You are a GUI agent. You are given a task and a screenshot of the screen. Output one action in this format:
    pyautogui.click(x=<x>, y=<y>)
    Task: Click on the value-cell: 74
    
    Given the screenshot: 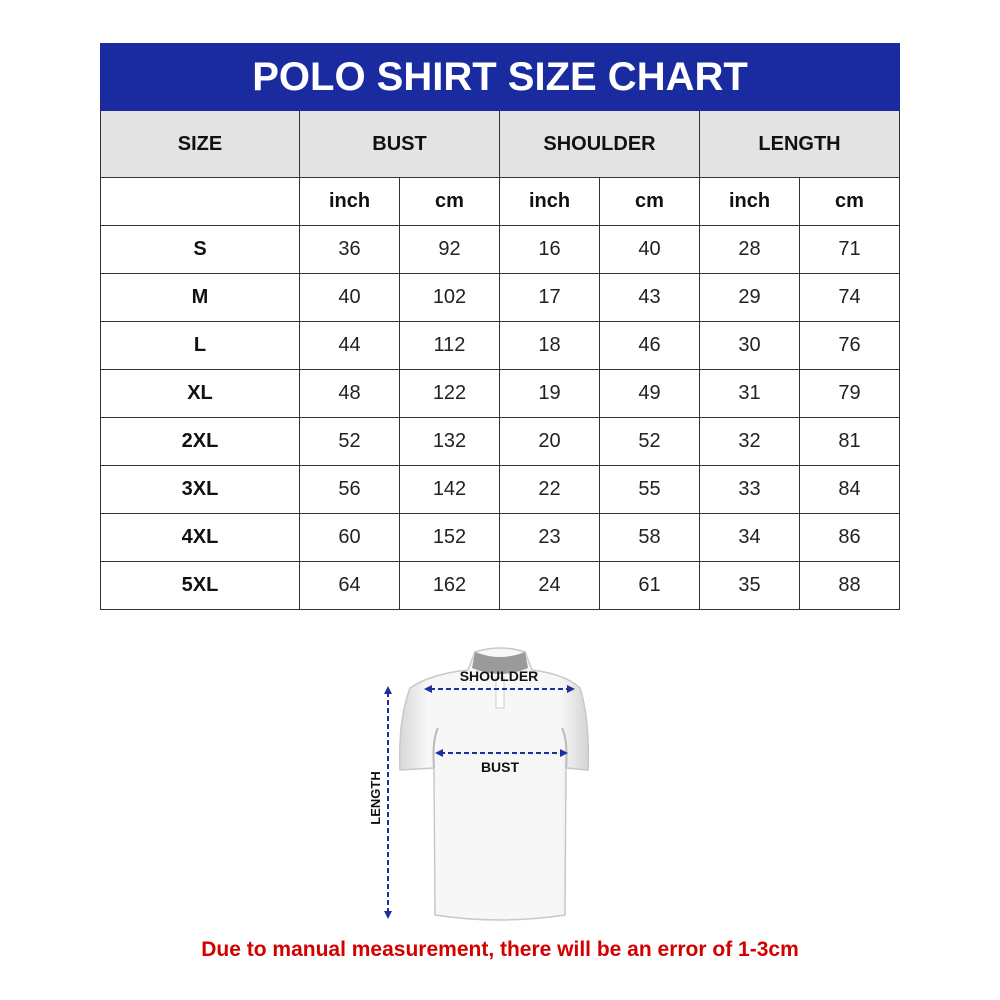 What is the action you would take?
    pyautogui.click(x=849, y=297)
    